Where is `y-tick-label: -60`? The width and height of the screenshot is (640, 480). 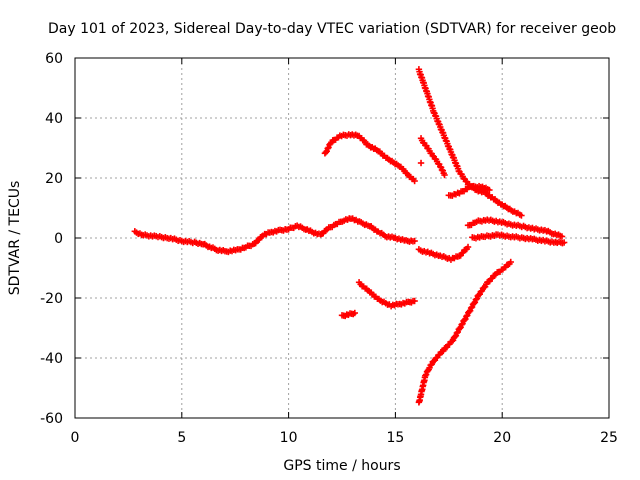
y-tick-label: -60 is located at coordinates (51, 419).